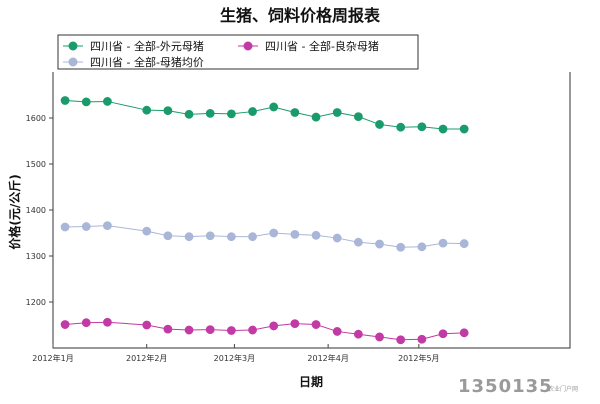 Image resolution: width=600 pixels, height=404 pixels. What do you see at coordinates (327, 358) in the screenshot?
I see `x-tick-label: 2012年4月` at bounding box center [327, 358].